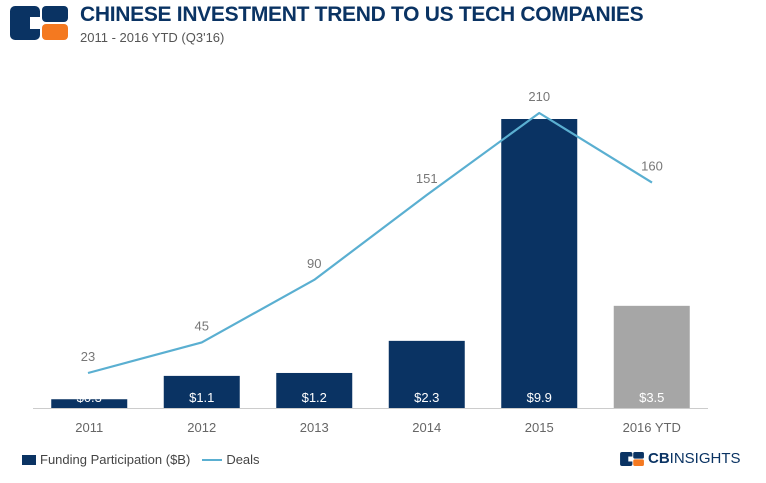 This screenshot has height=483, width=766. Describe the element at coordinates (152, 37) in the screenshot. I see `chart-subtitle: 2011 - 2016 YTD (Q3'16)` at that location.